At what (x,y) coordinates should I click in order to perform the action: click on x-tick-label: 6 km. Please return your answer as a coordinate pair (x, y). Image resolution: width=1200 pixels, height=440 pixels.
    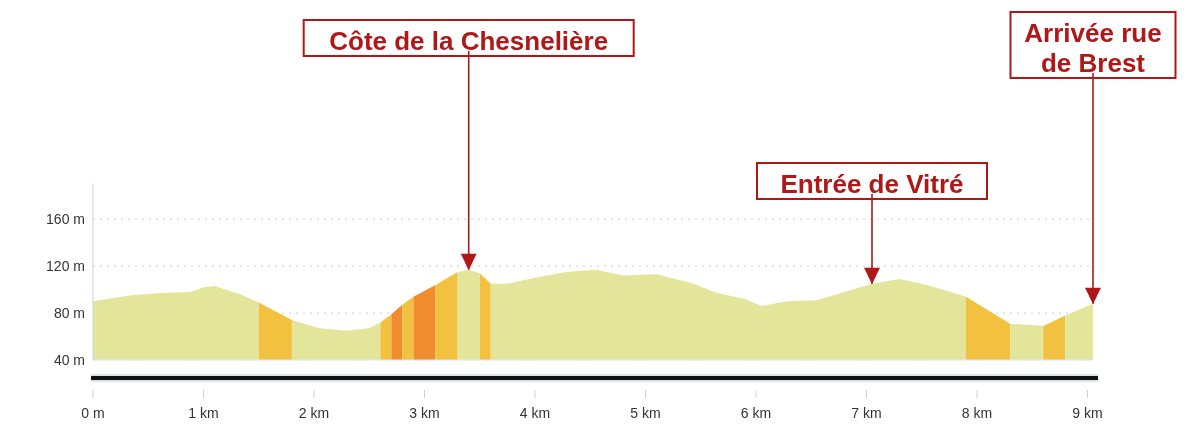
    Looking at the image, I should click on (756, 413).